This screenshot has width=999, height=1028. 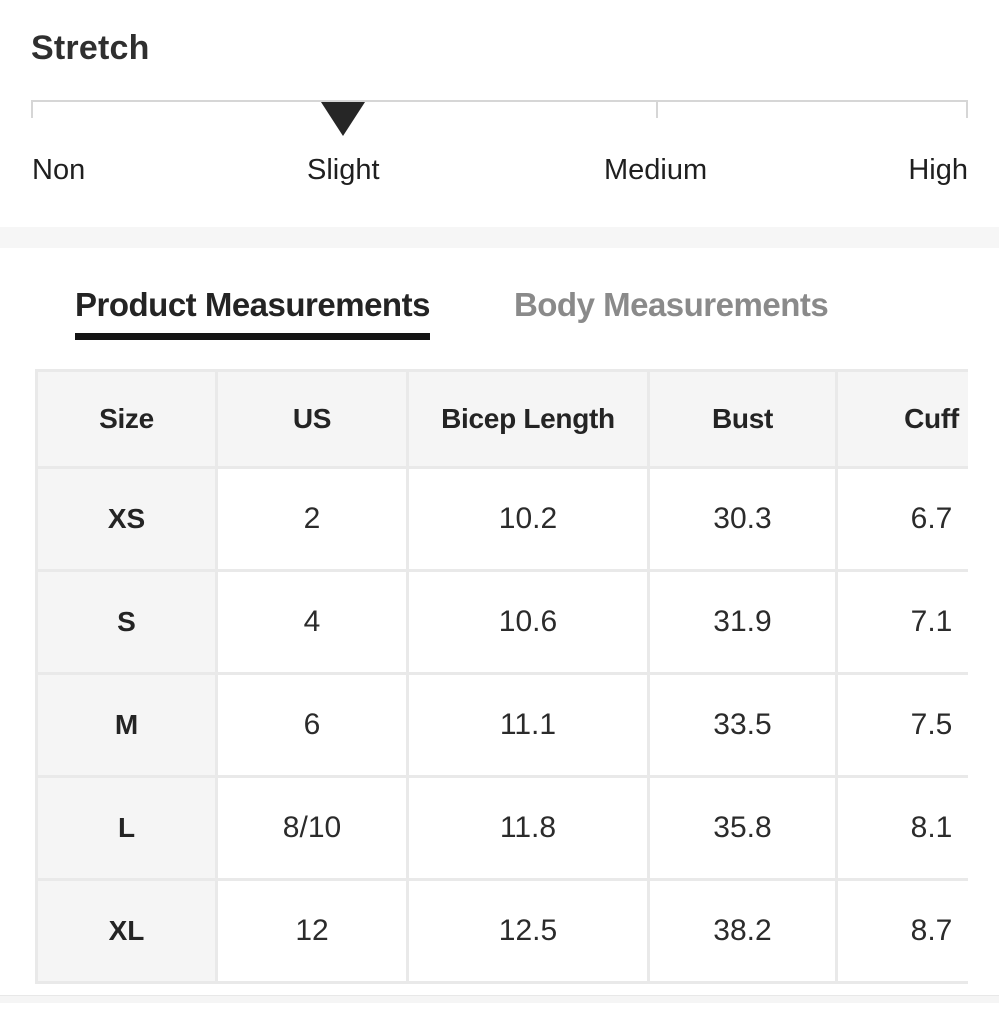 I want to click on value-cell: 33.5, so click(x=742, y=725).